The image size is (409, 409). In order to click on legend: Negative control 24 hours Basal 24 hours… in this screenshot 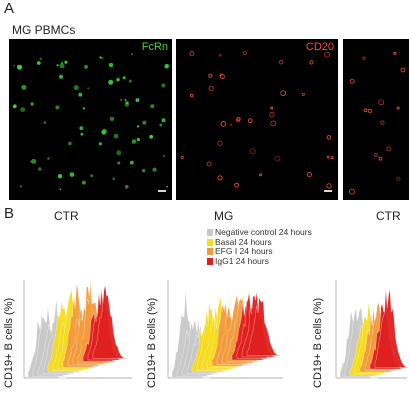, I will do `click(259, 247)`.